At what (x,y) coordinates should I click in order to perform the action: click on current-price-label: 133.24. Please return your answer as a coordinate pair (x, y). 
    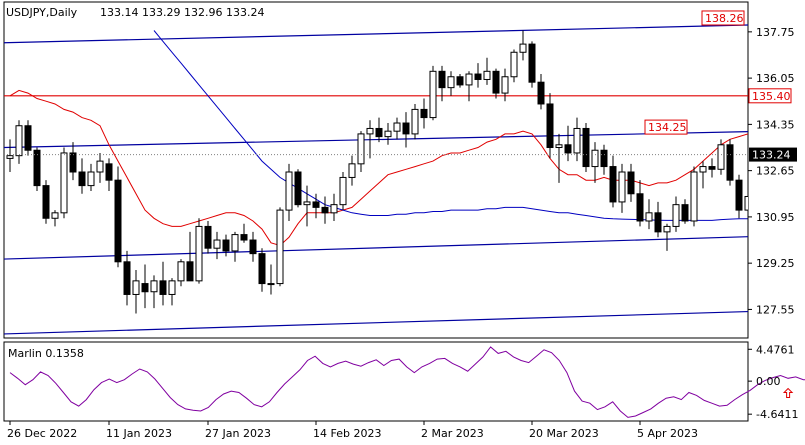
    Looking at the image, I should click on (771, 155).